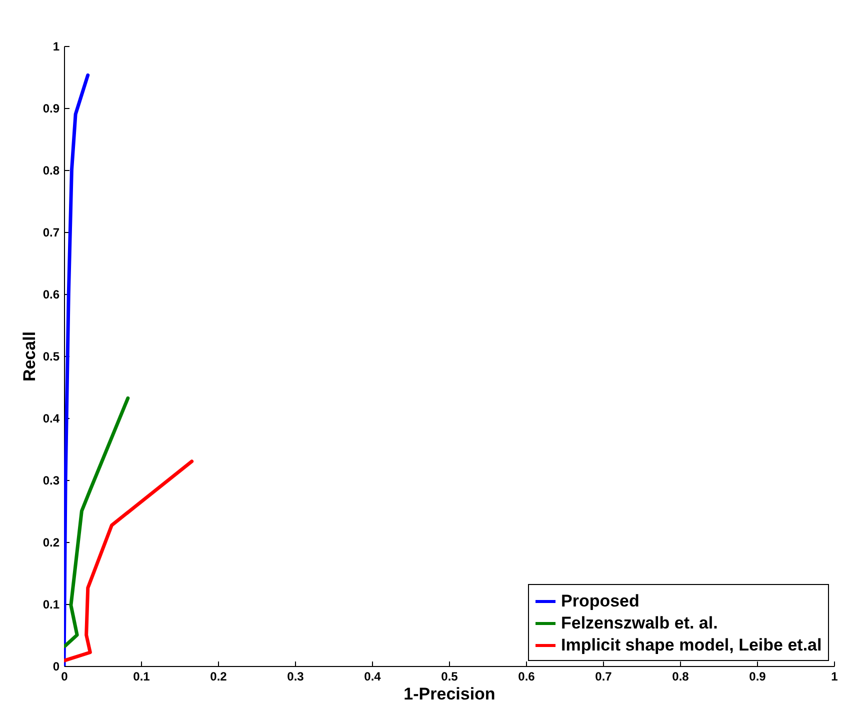 The height and width of the screenshot is (721, 867). What do you see at coordinates (295, 677) in the screenshot?
I see `x-tick-label: 0.3` at bounding box center [295, 677].